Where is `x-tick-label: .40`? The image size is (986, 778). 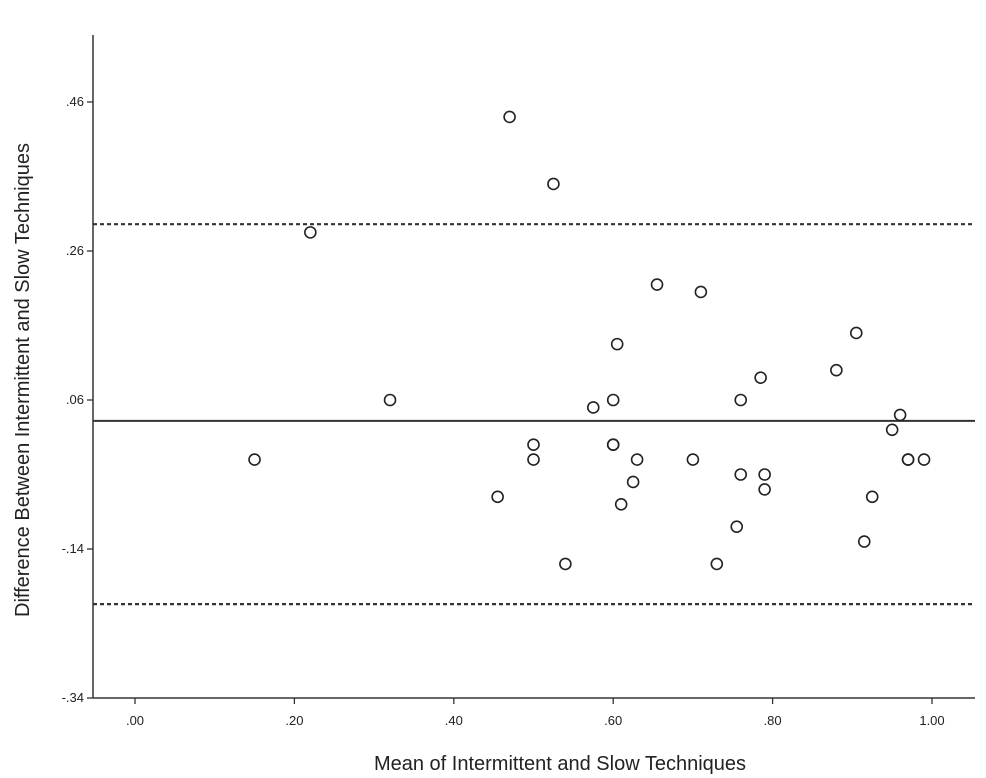
x-tick-label: .40 is located at coordinates (454, 720).